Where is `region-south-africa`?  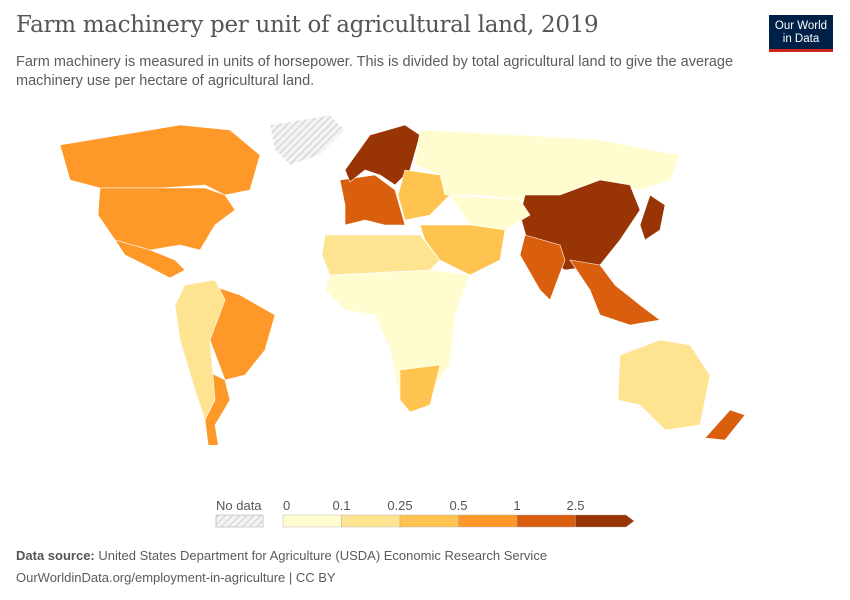
region-south-africa is located at coordinates (420, 388).